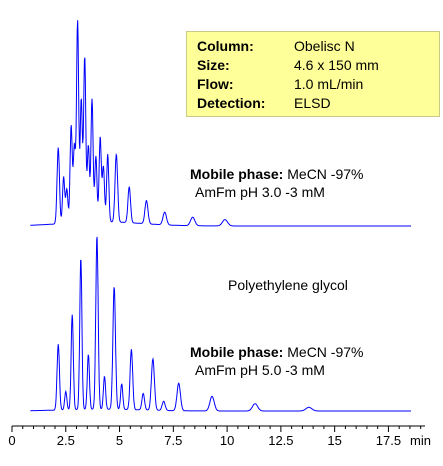 Image resolution: width=443 pixels, height=466 pixels. Describe the element at coordinates (388, 440) in the screenshot. I see `x-tick-label: 17.5` at that location.